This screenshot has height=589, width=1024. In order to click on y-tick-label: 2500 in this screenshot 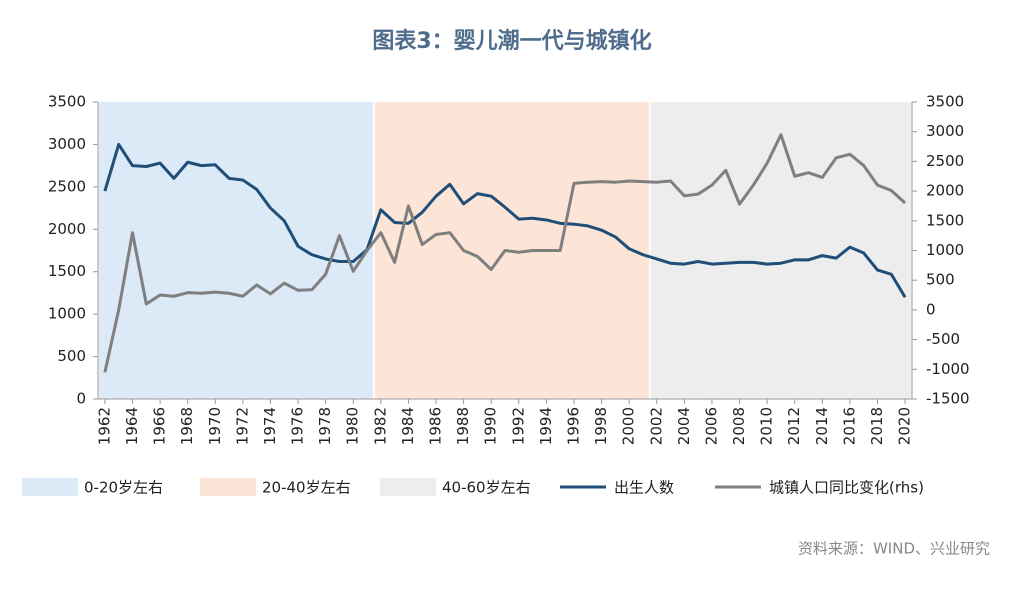, I will do `click(67, 186)`.